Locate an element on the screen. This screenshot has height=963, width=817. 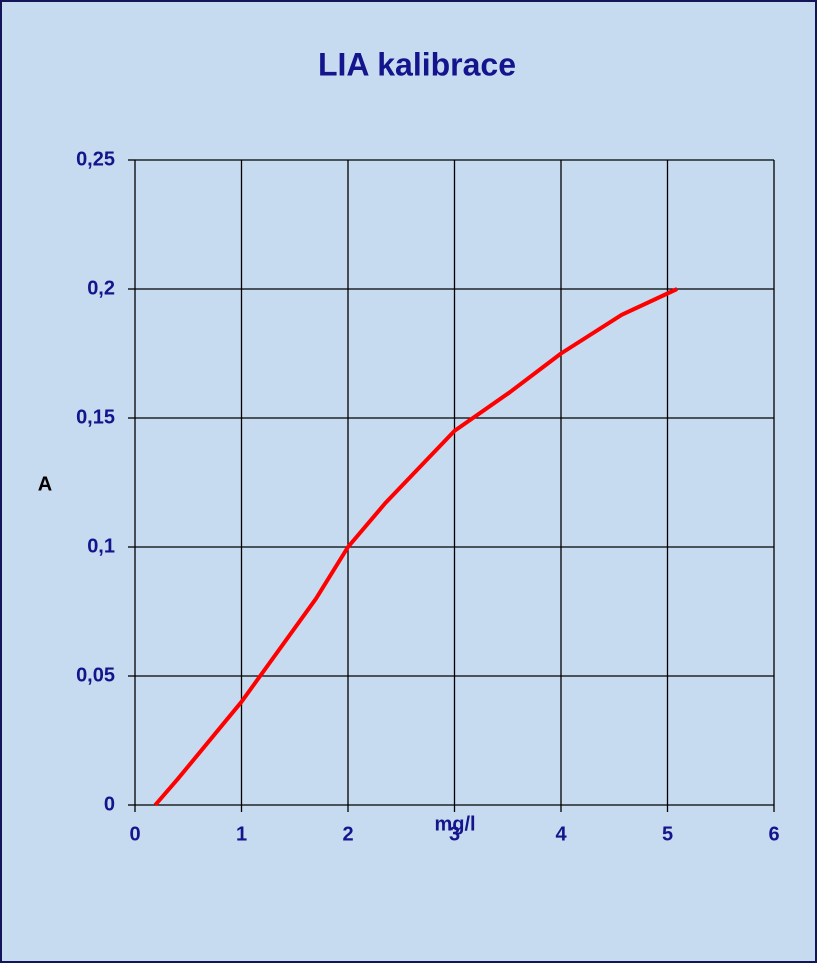
x-tick-label: 2 is located at coordinates (347, 834).